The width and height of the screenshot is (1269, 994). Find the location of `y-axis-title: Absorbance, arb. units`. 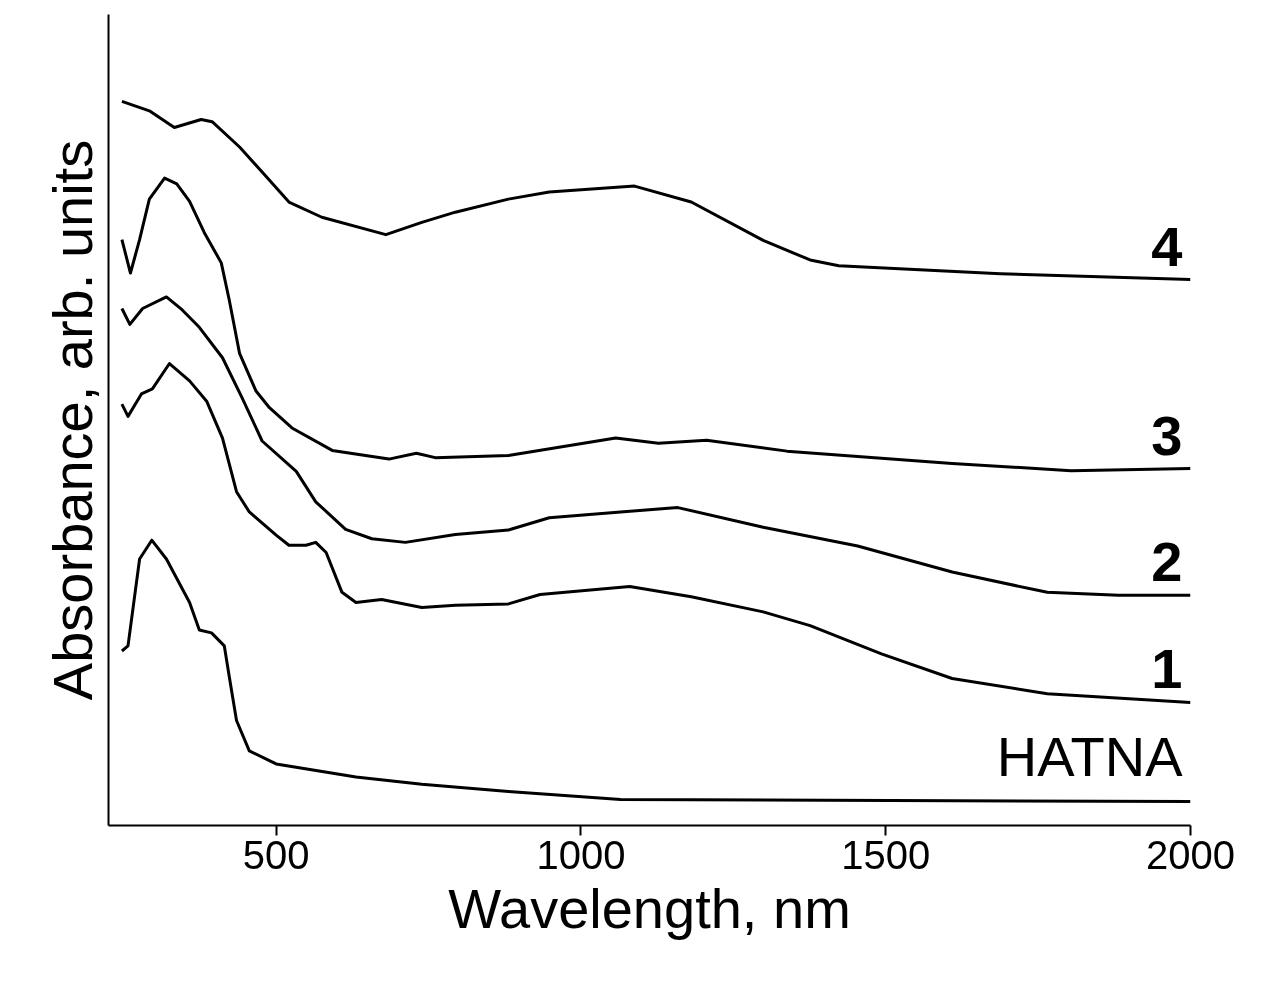

y-axis-title: Absorbance, arb. units is located at coordinates (72, 420).